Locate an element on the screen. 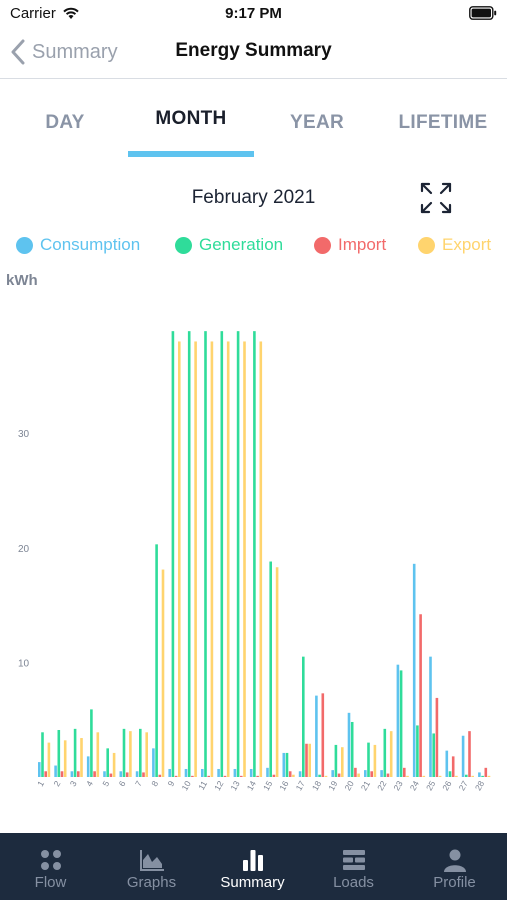 Image resolution: width=507 pixels, height=900 pixels. tab-month: MONTH is located at coordinates (191, 118).